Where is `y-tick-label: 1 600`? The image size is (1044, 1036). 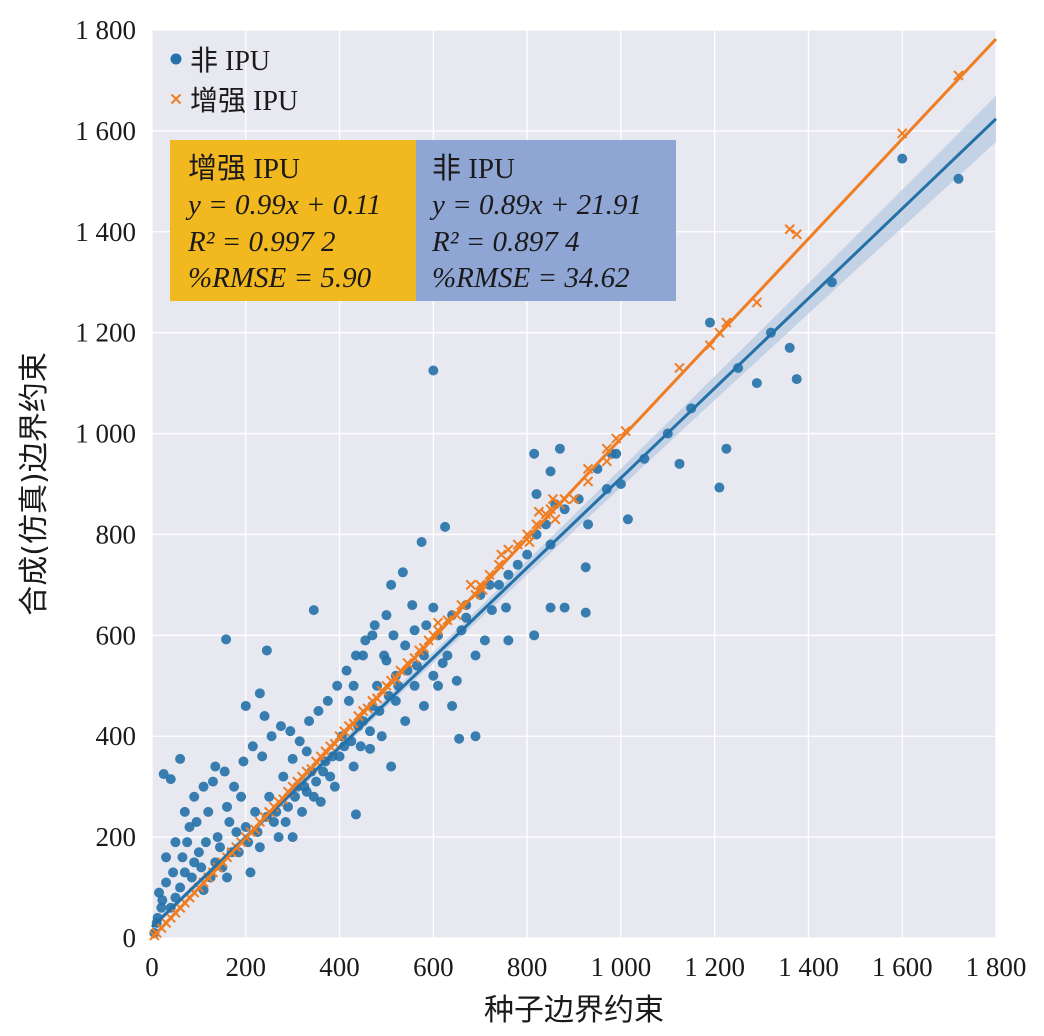
y-tick-label: 1 600 is located at coordinates (105, 131).